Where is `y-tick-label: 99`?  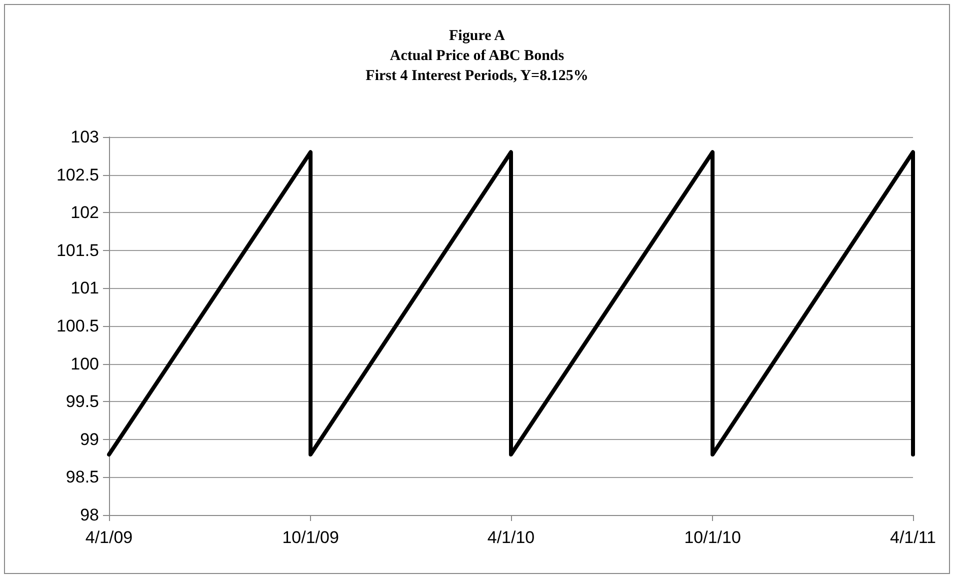 y-tick-label: 99 is located at coordinates (89, 439).